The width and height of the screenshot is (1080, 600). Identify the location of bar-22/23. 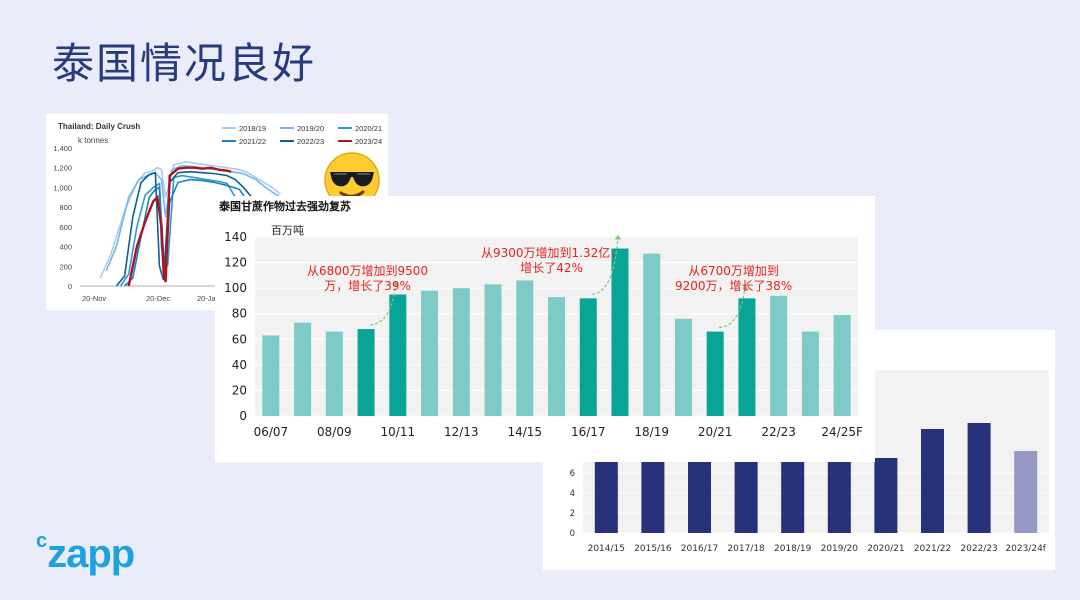
(779, 355).